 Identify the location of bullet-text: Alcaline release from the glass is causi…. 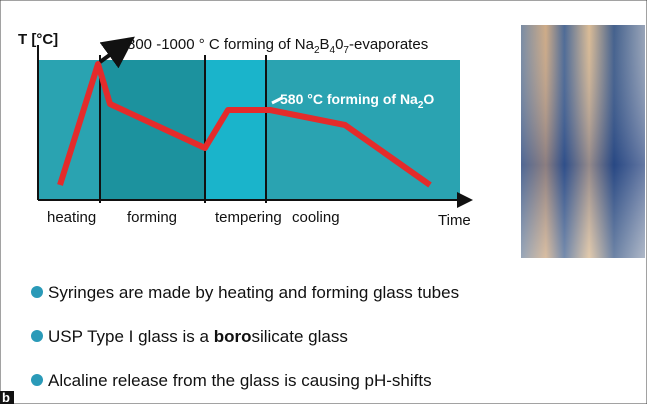
(240, 380).